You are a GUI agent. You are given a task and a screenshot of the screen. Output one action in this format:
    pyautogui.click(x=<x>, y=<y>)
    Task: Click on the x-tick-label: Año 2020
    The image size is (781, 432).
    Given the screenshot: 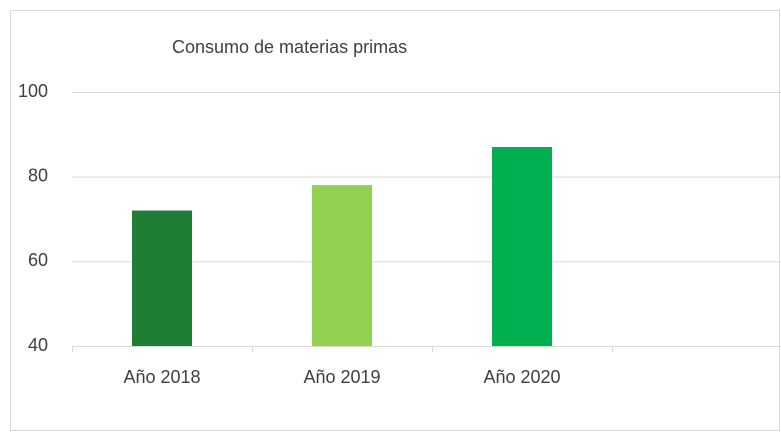 What is the action you would take?
    pyautogui.click(x=521, y=377)
    